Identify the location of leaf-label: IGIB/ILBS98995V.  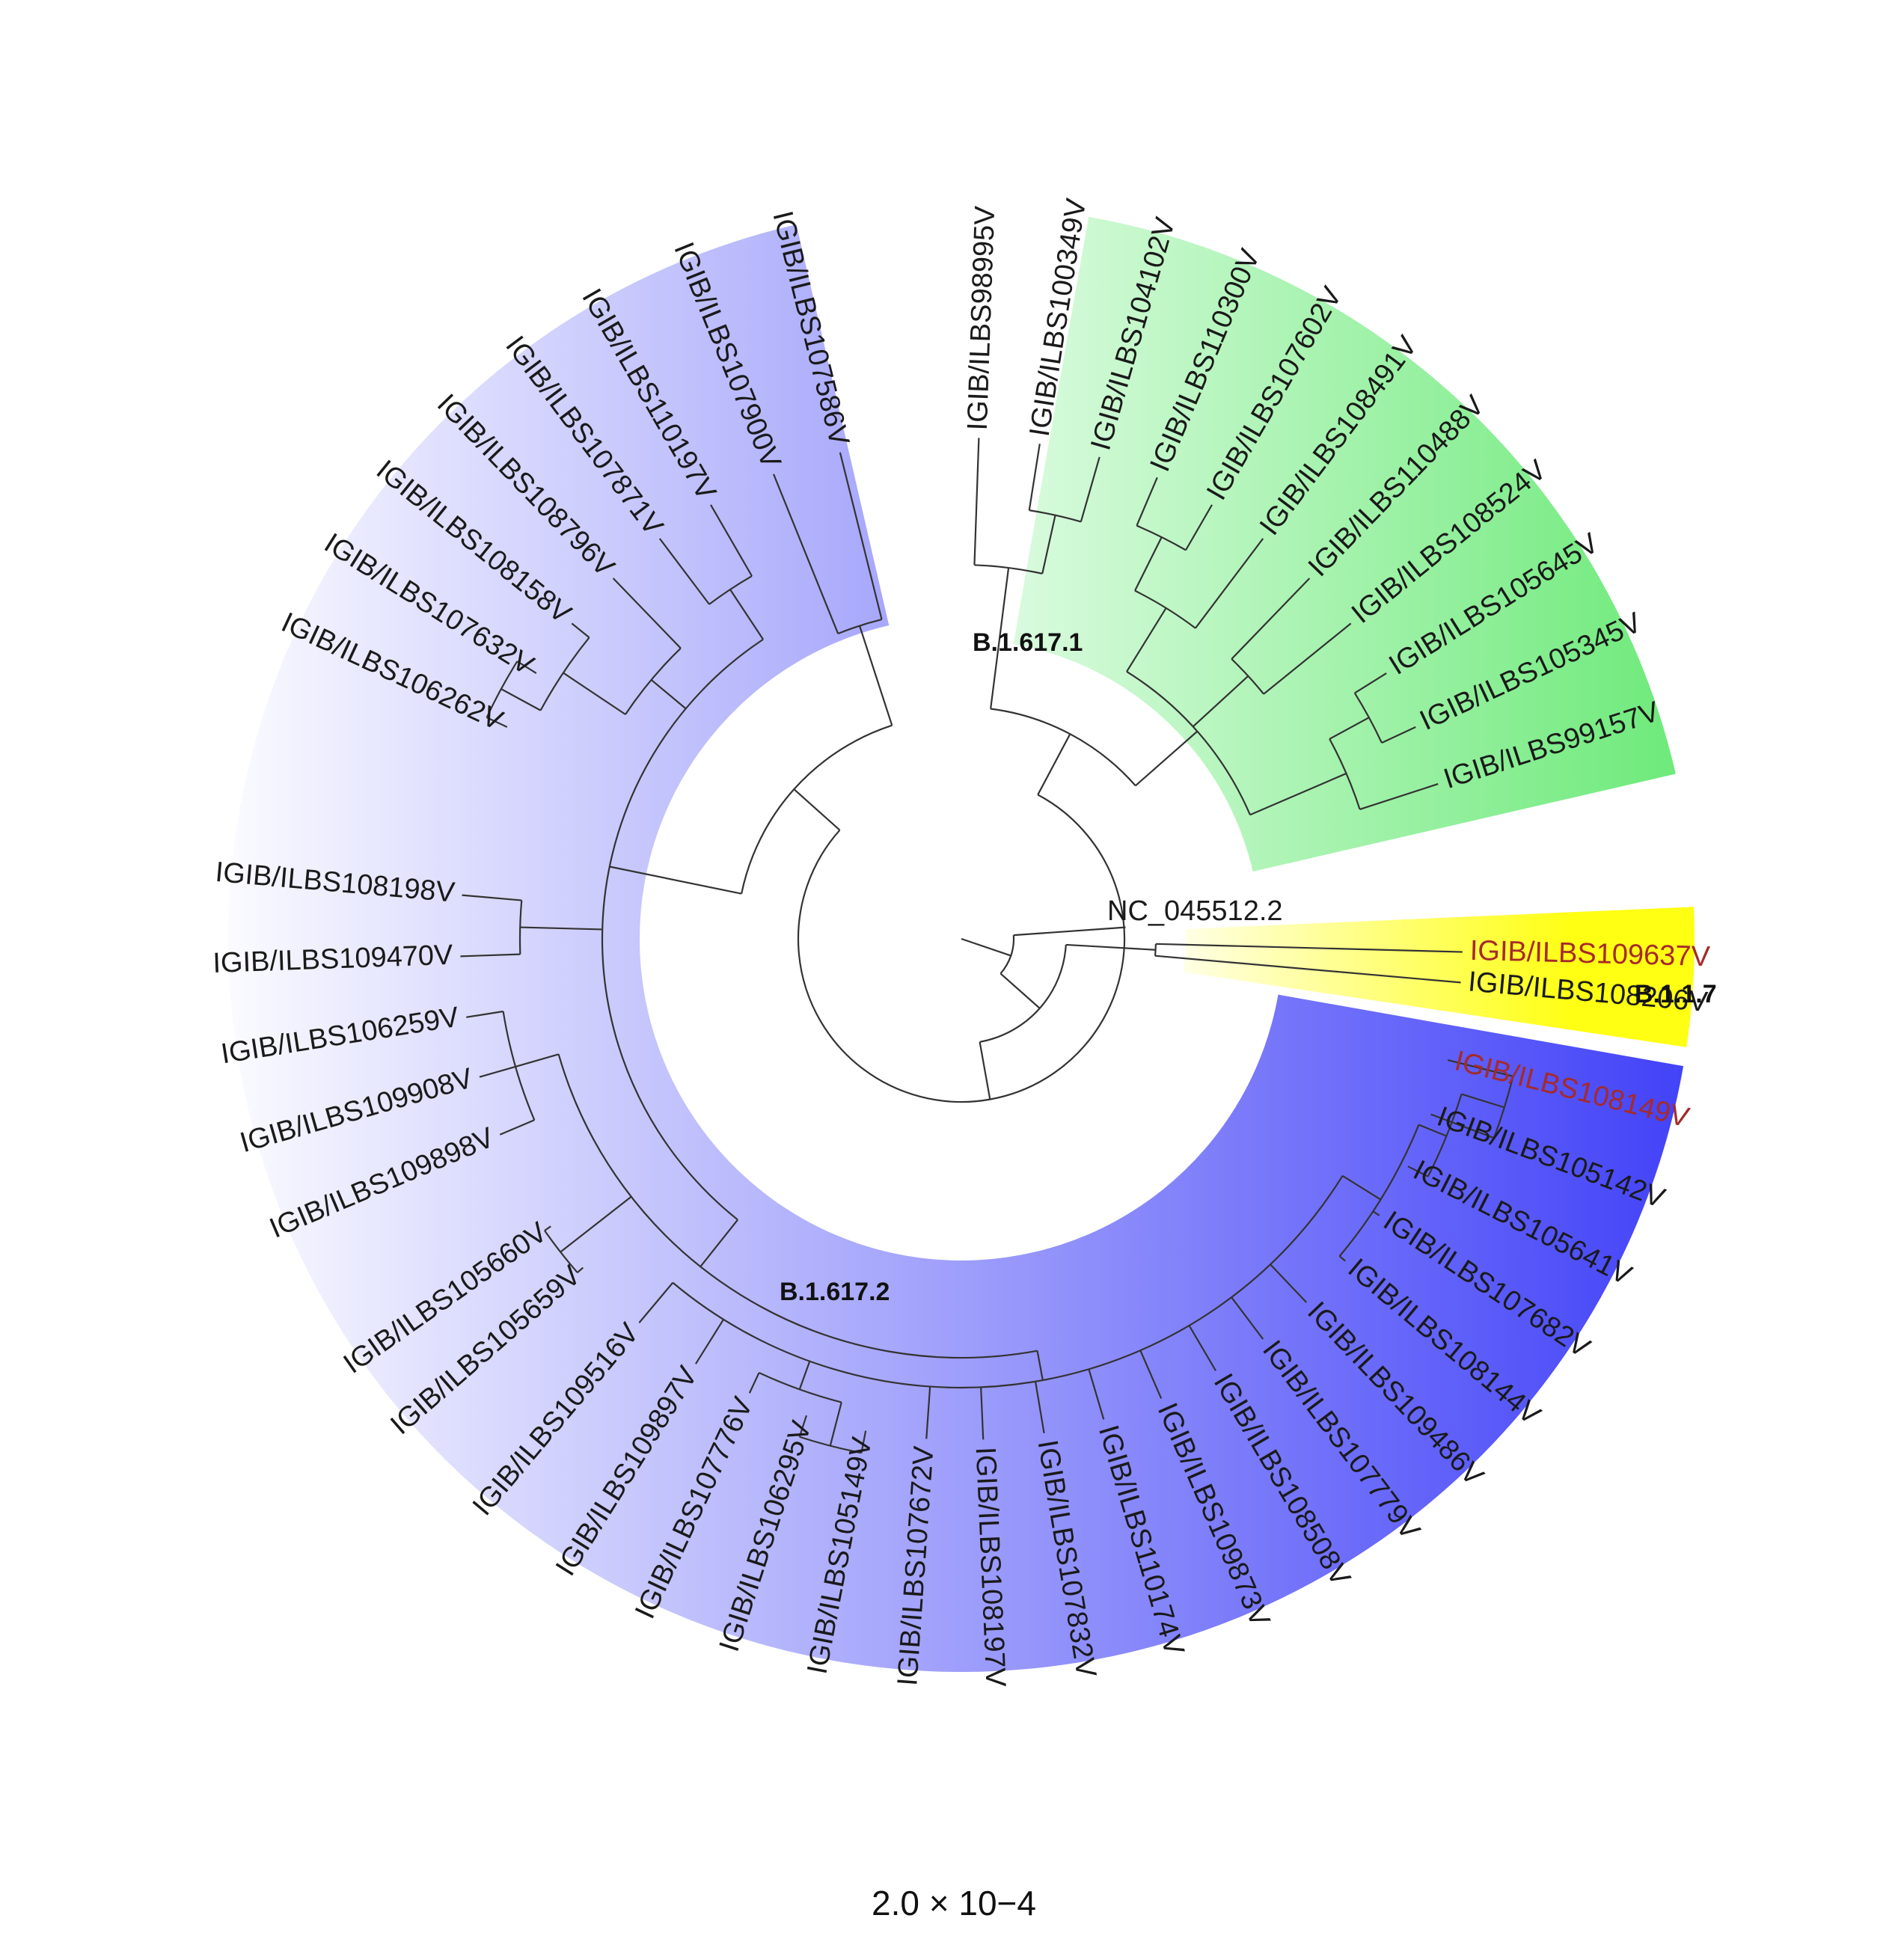
(981, 318).